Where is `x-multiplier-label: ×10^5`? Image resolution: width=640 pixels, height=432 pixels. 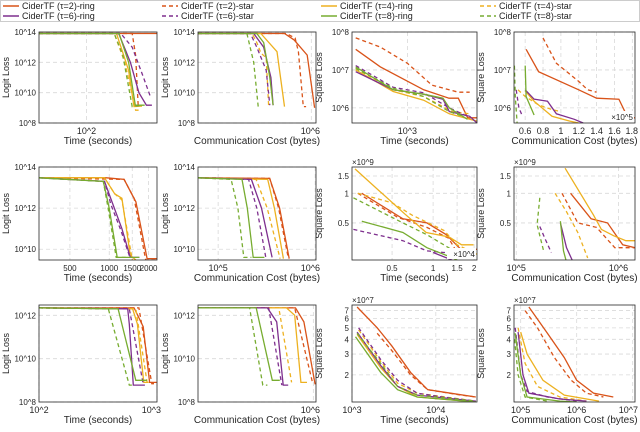
x-multiplier-label: ×10^5 is located at coordinates (622, 117).